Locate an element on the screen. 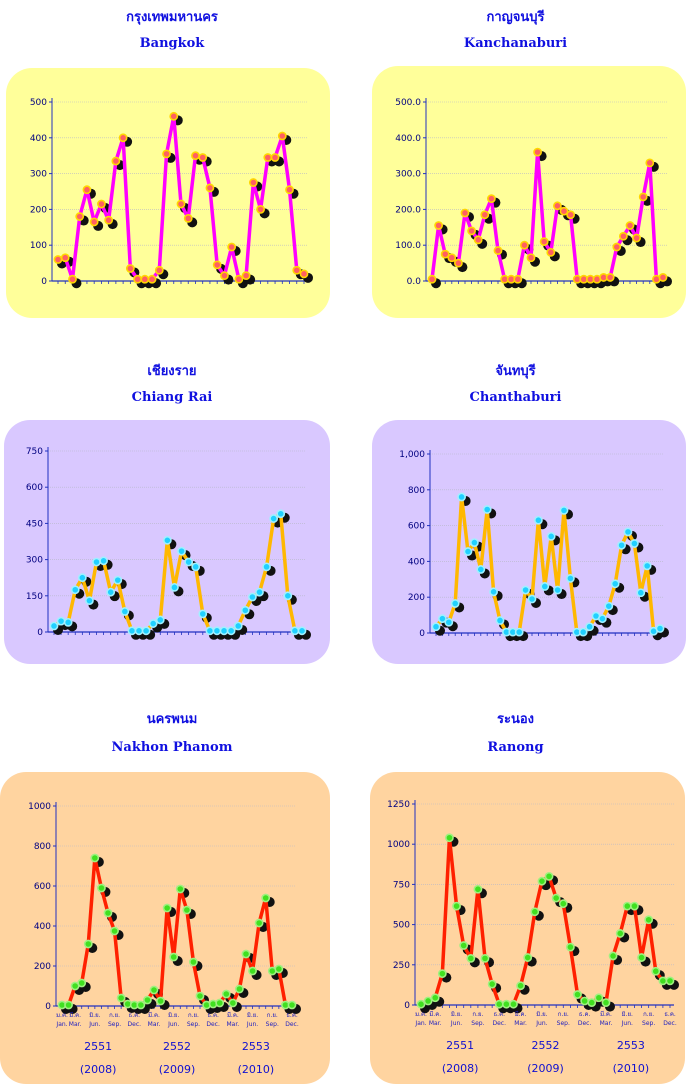 Image resolution: width=687 pixels, height=1087 pixels. y-tick-label: 750 is located at coordinates (401, 885).